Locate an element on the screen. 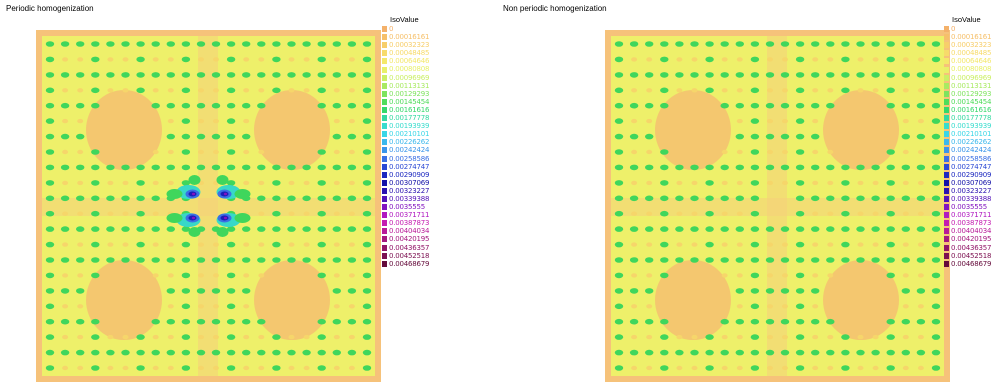 This screenshot has width=994, height=383. legend-label: 0.00226262 is located at coordinates (971, 142).